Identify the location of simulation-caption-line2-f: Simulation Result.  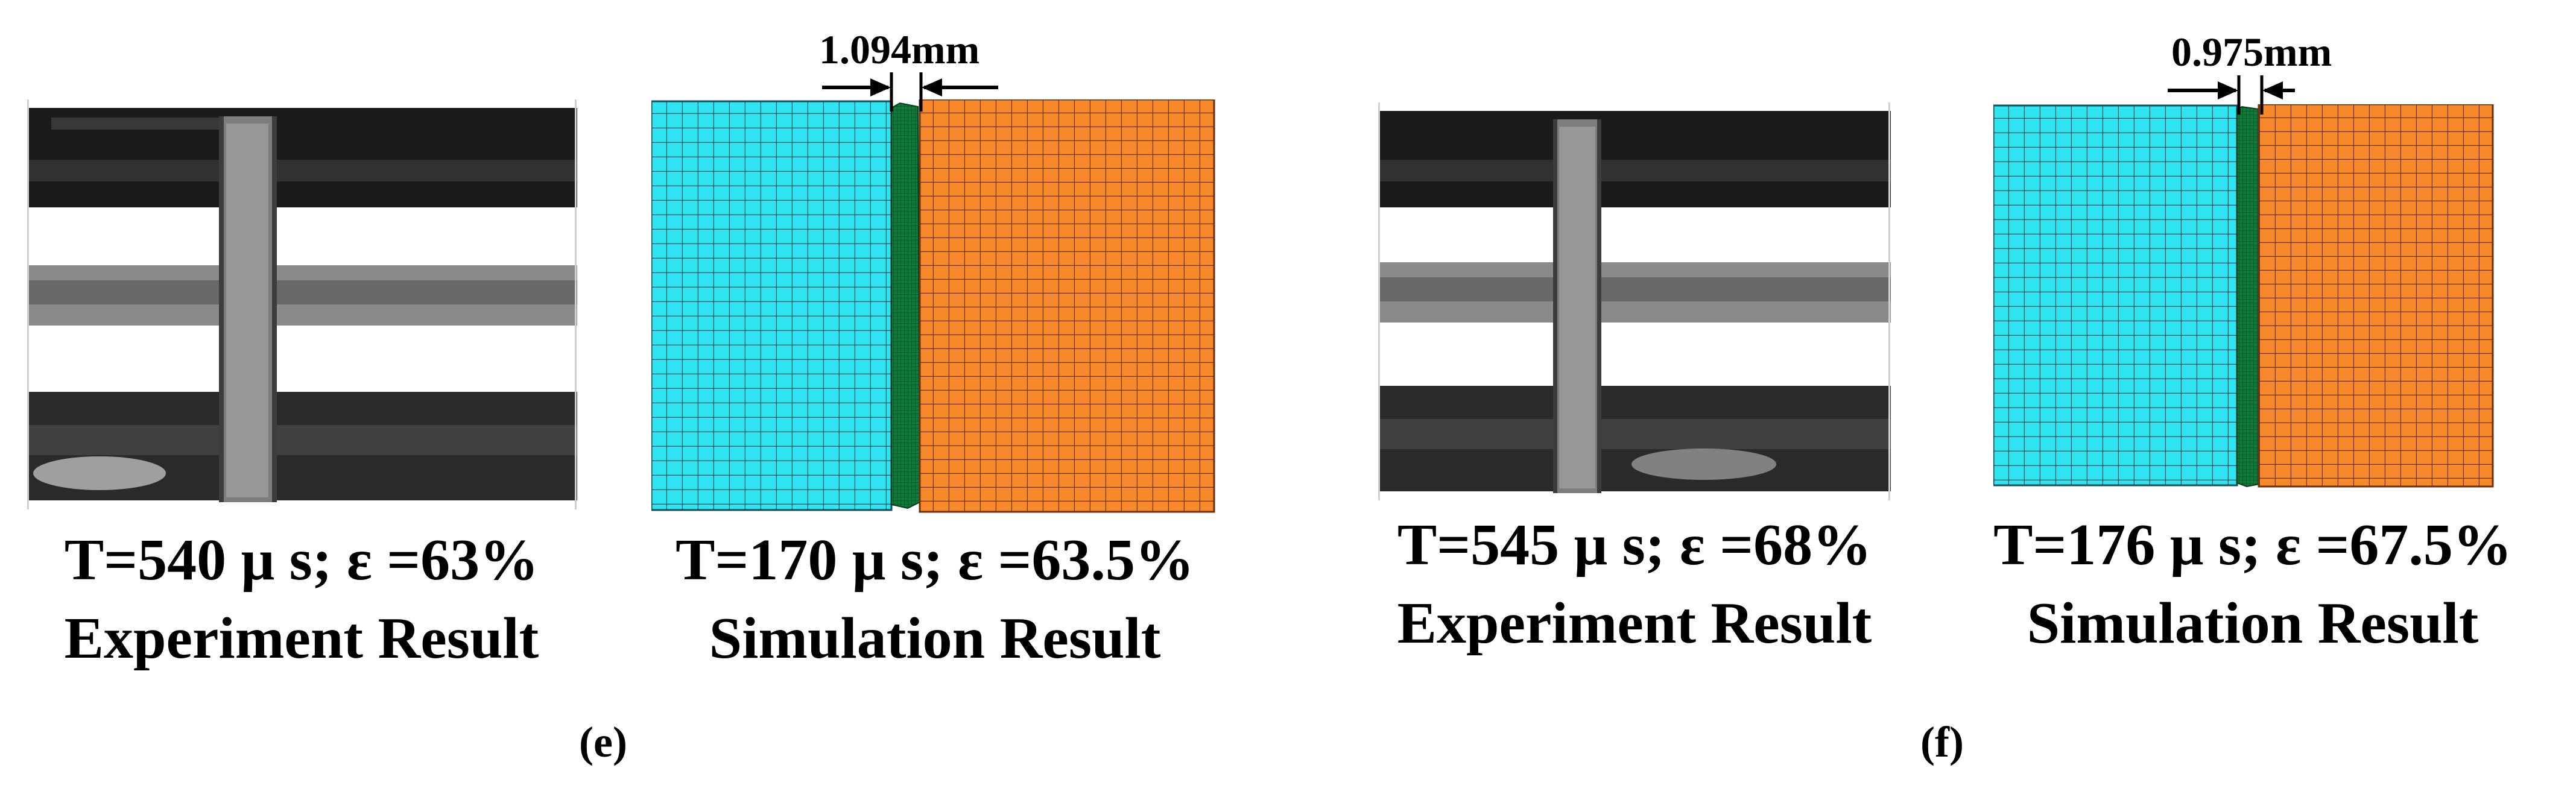
(2253, 623).